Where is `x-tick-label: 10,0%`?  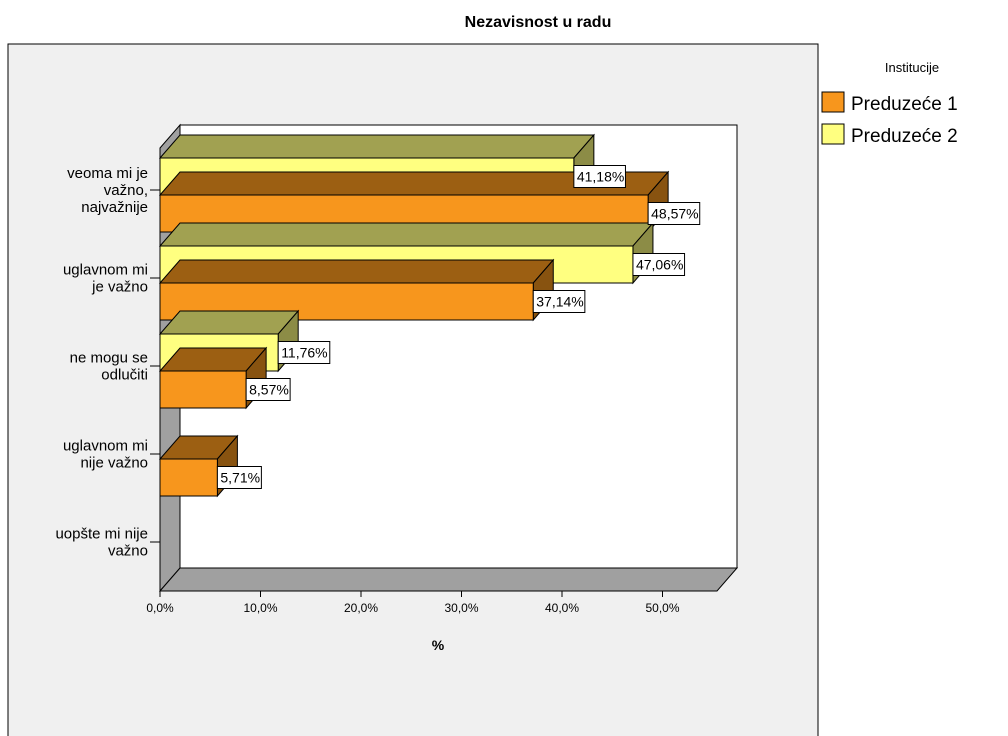 x-tick-label: 10,0% is located at coordinates (260, 608).